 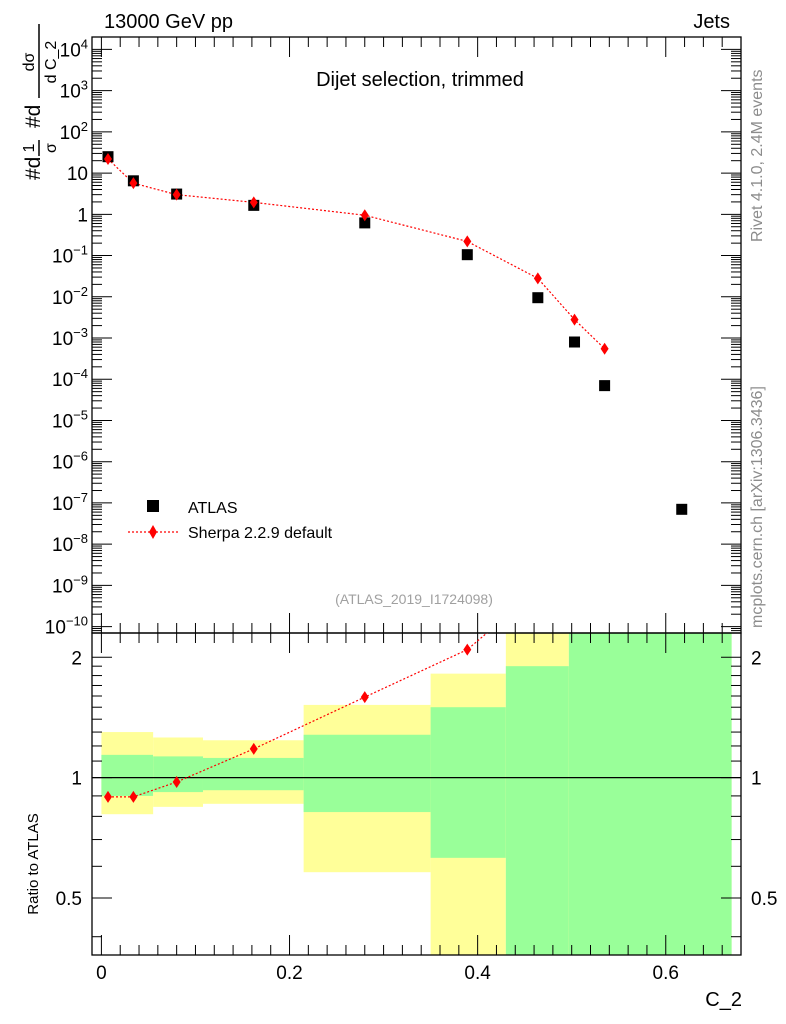 What do you see at coordinates (70, 419) in the screenshot?
I see `main-y-tick-label-9: 10⁻⁵` at bounding box center [70, 419].